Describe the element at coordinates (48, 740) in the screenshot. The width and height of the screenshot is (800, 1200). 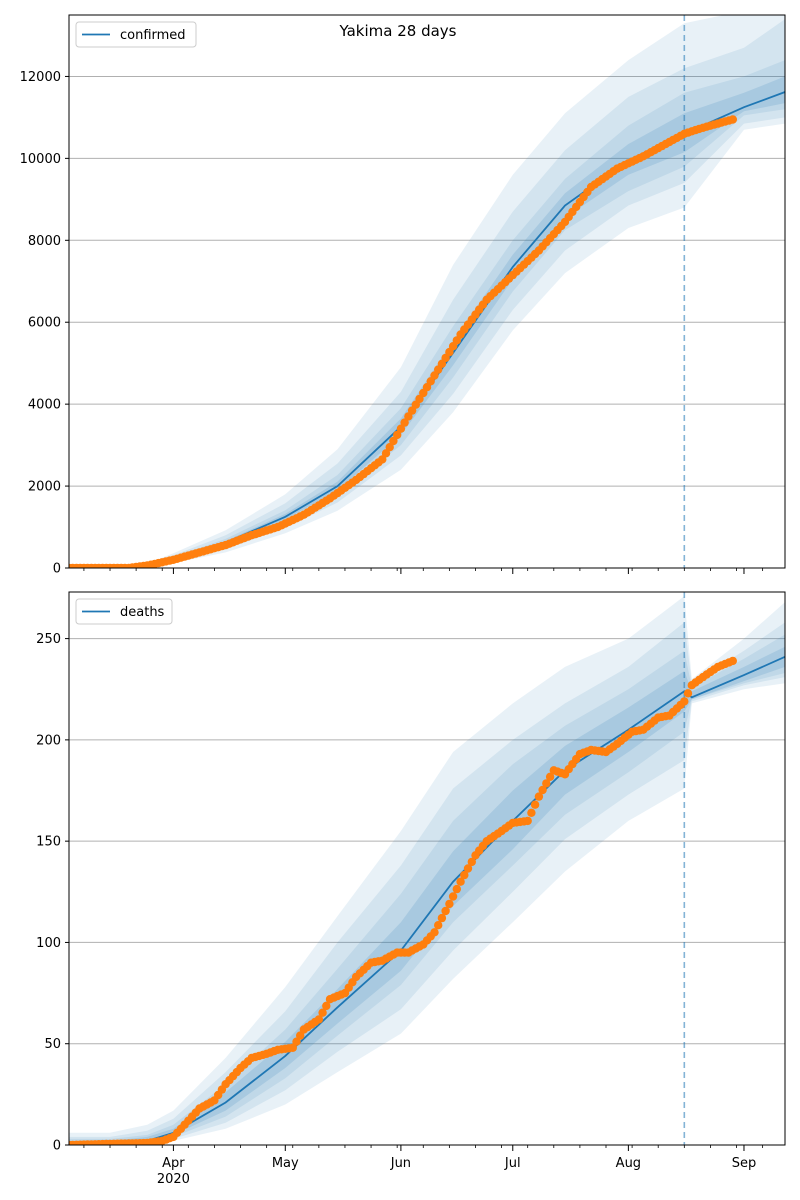
I see `y-tick-label: 200` at that location.